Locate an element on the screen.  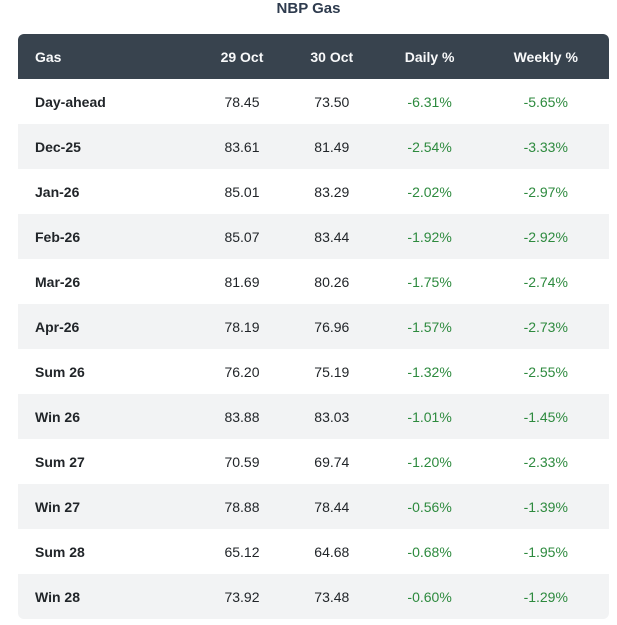
table-row: Win 28 73.92 73.48 -0.60% -1.29% is located at coordinates (313, 596).